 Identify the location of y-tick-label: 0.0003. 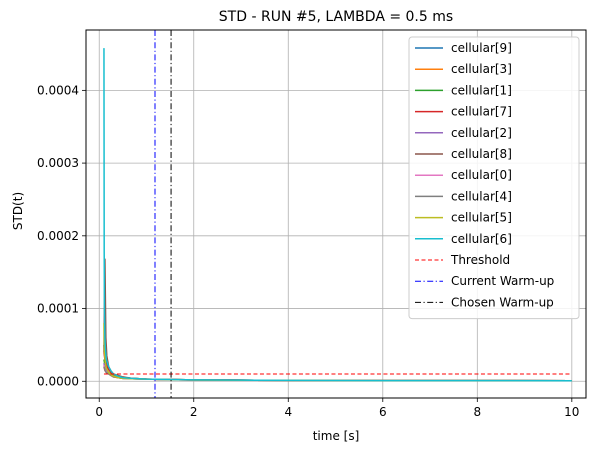
(58, 163).